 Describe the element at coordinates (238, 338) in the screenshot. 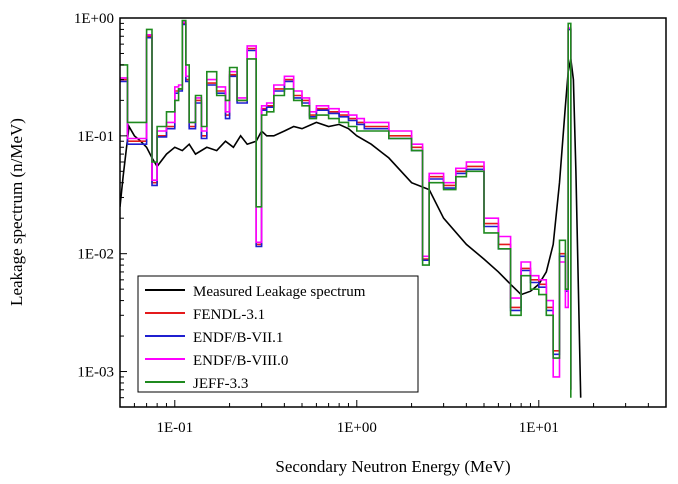

I see `legend-label-endf-vii: ENDF/B-VII.1` at that location.